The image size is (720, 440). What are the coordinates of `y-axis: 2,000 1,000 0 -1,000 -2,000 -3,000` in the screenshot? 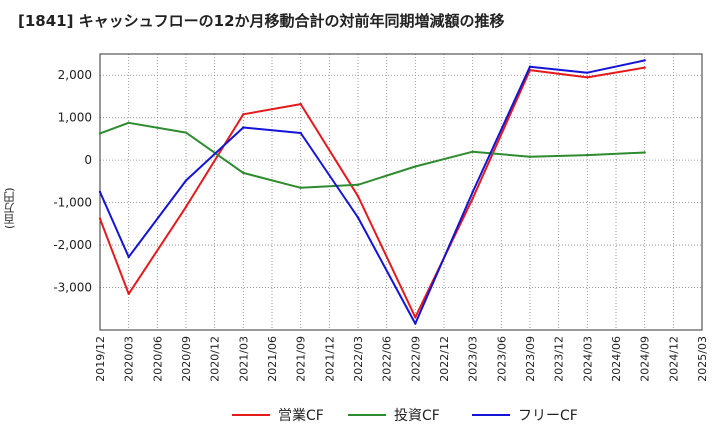 It's located at (72, 181).